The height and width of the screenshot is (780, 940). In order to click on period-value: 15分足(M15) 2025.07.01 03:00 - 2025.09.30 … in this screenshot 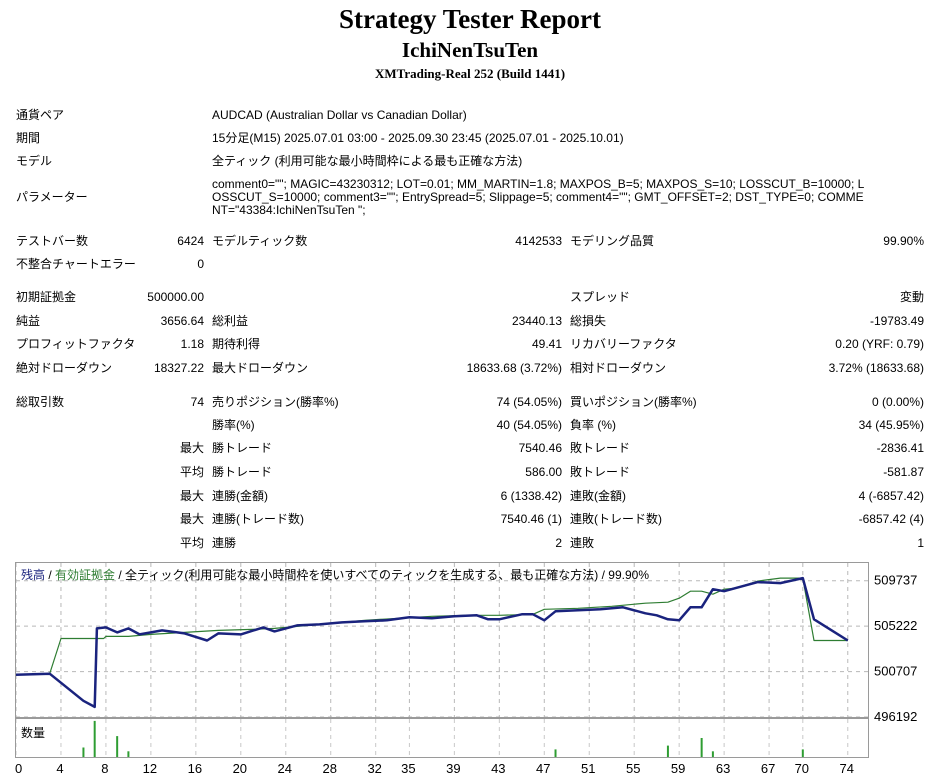, I will do `click(418, 138)`.